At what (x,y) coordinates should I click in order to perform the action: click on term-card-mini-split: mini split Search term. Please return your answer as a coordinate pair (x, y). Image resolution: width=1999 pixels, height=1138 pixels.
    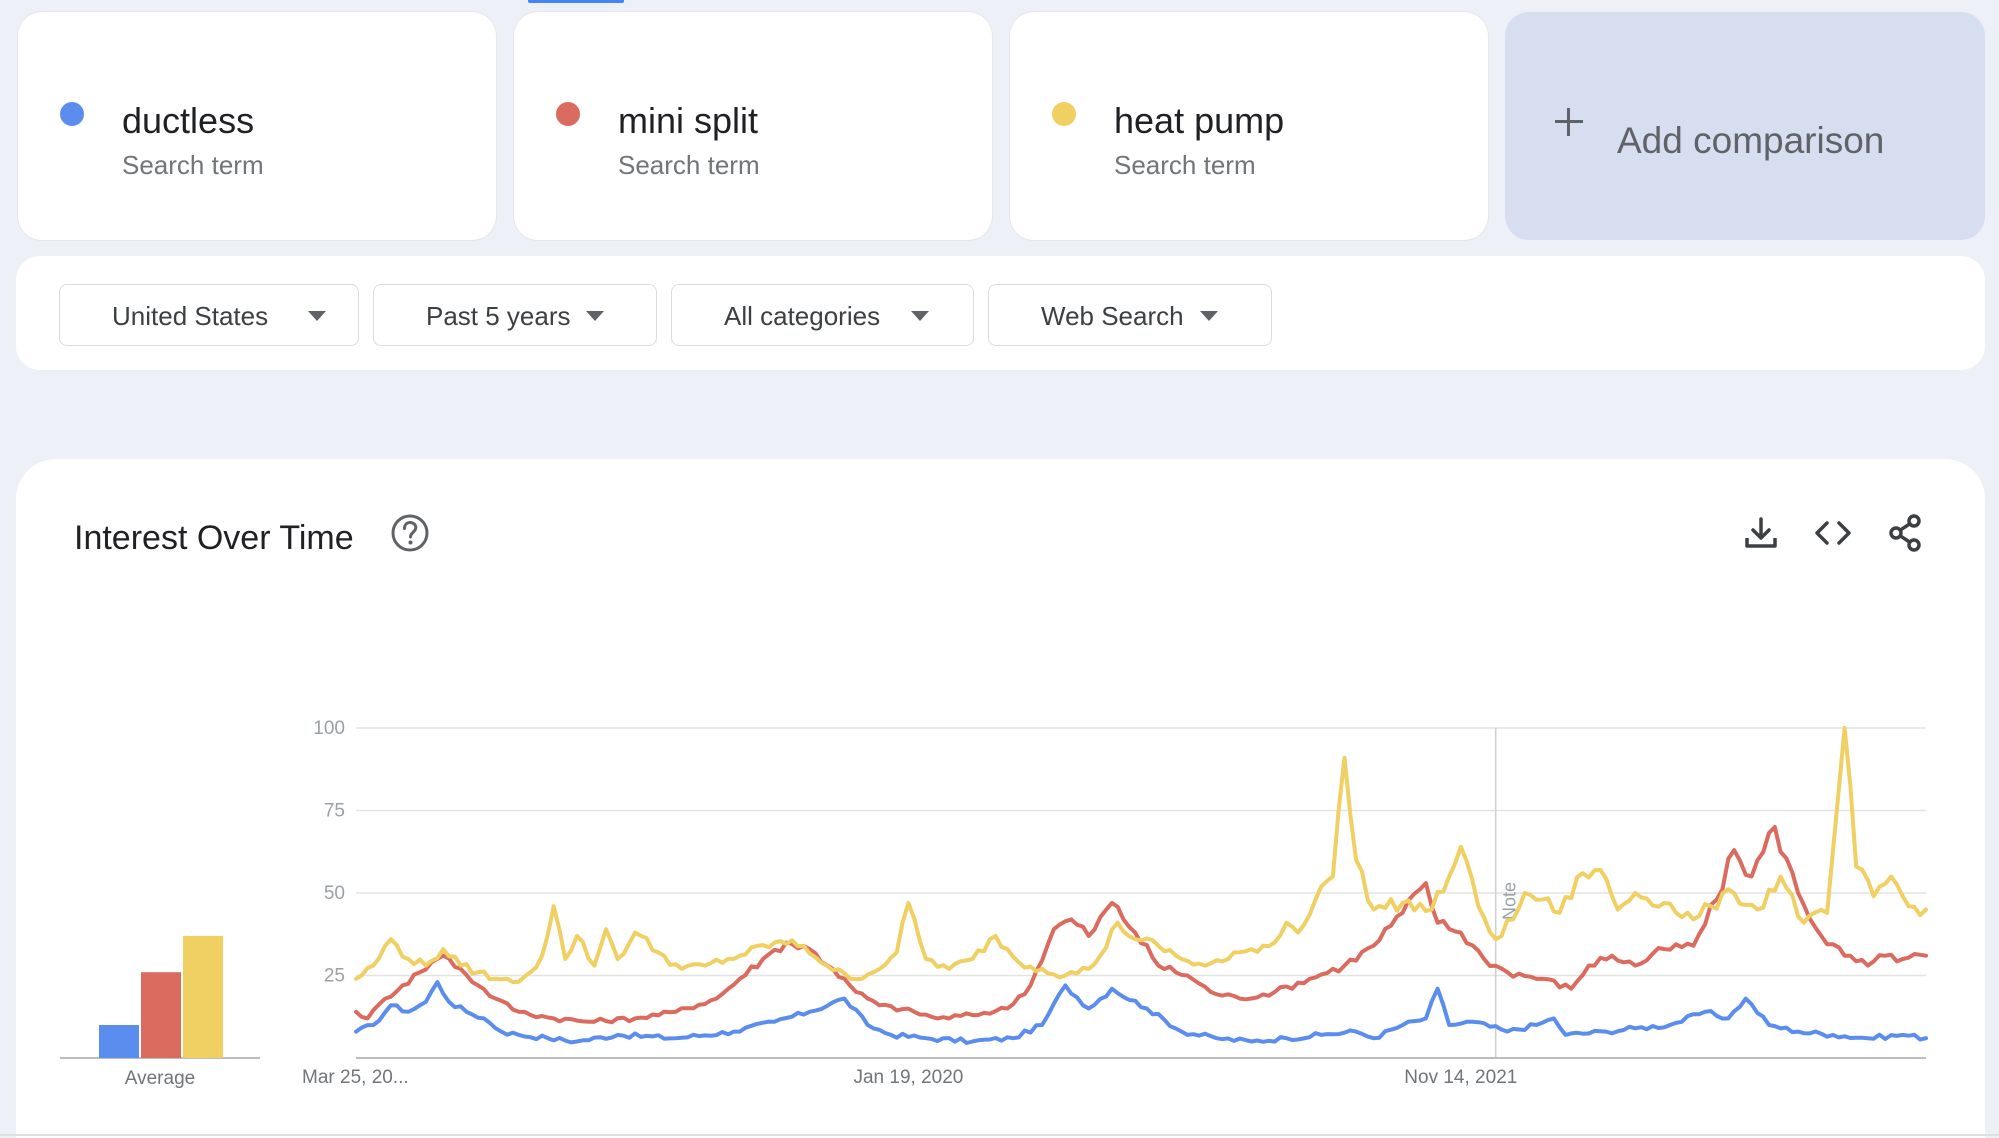
    Looking at the image, I should click on (753, 126).